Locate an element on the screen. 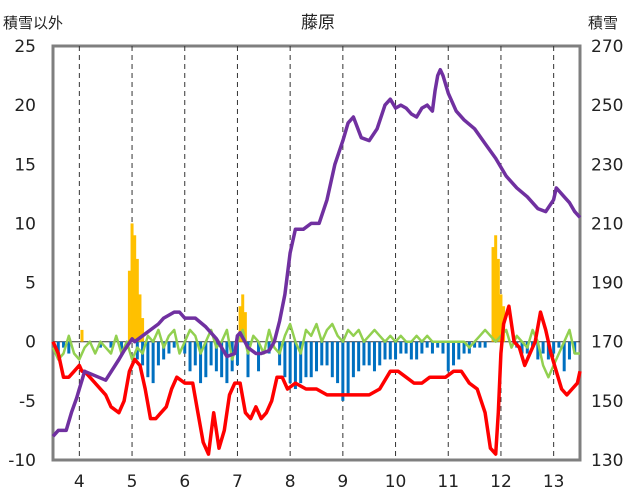 The width and height of the screenshot is (636, 501). x-tick-label: 8 is located at coordinates (290, 482).